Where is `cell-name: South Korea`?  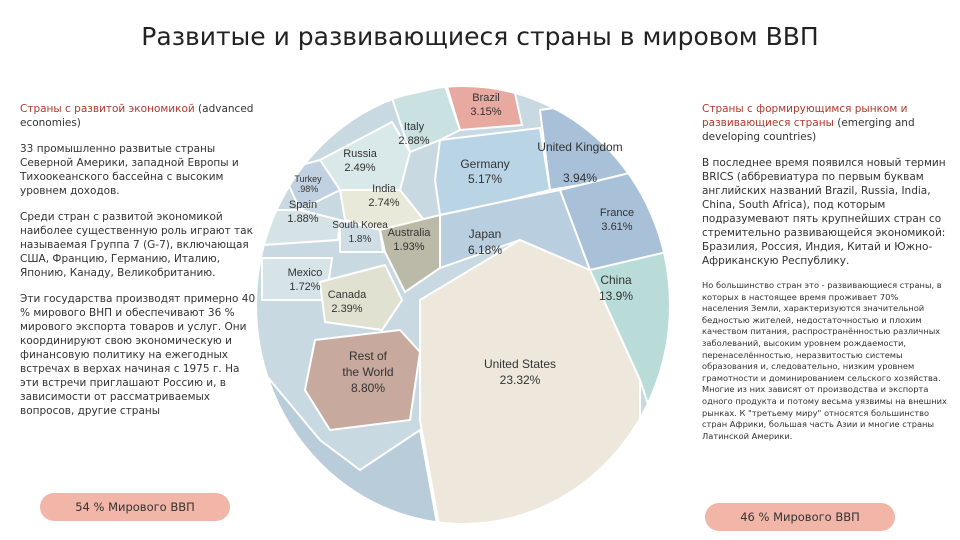
cell-name: South Korea is located at coordinates (360, 225).